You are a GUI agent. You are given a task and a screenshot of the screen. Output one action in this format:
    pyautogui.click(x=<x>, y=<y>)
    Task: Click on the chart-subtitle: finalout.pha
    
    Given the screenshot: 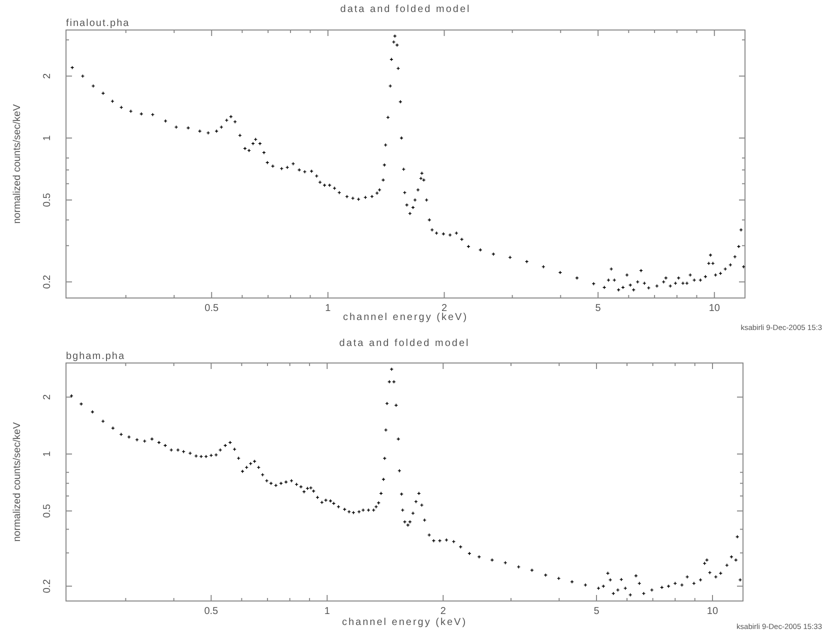 What is the action you would take?
    pyautogui.click(x=98, y=23)
    